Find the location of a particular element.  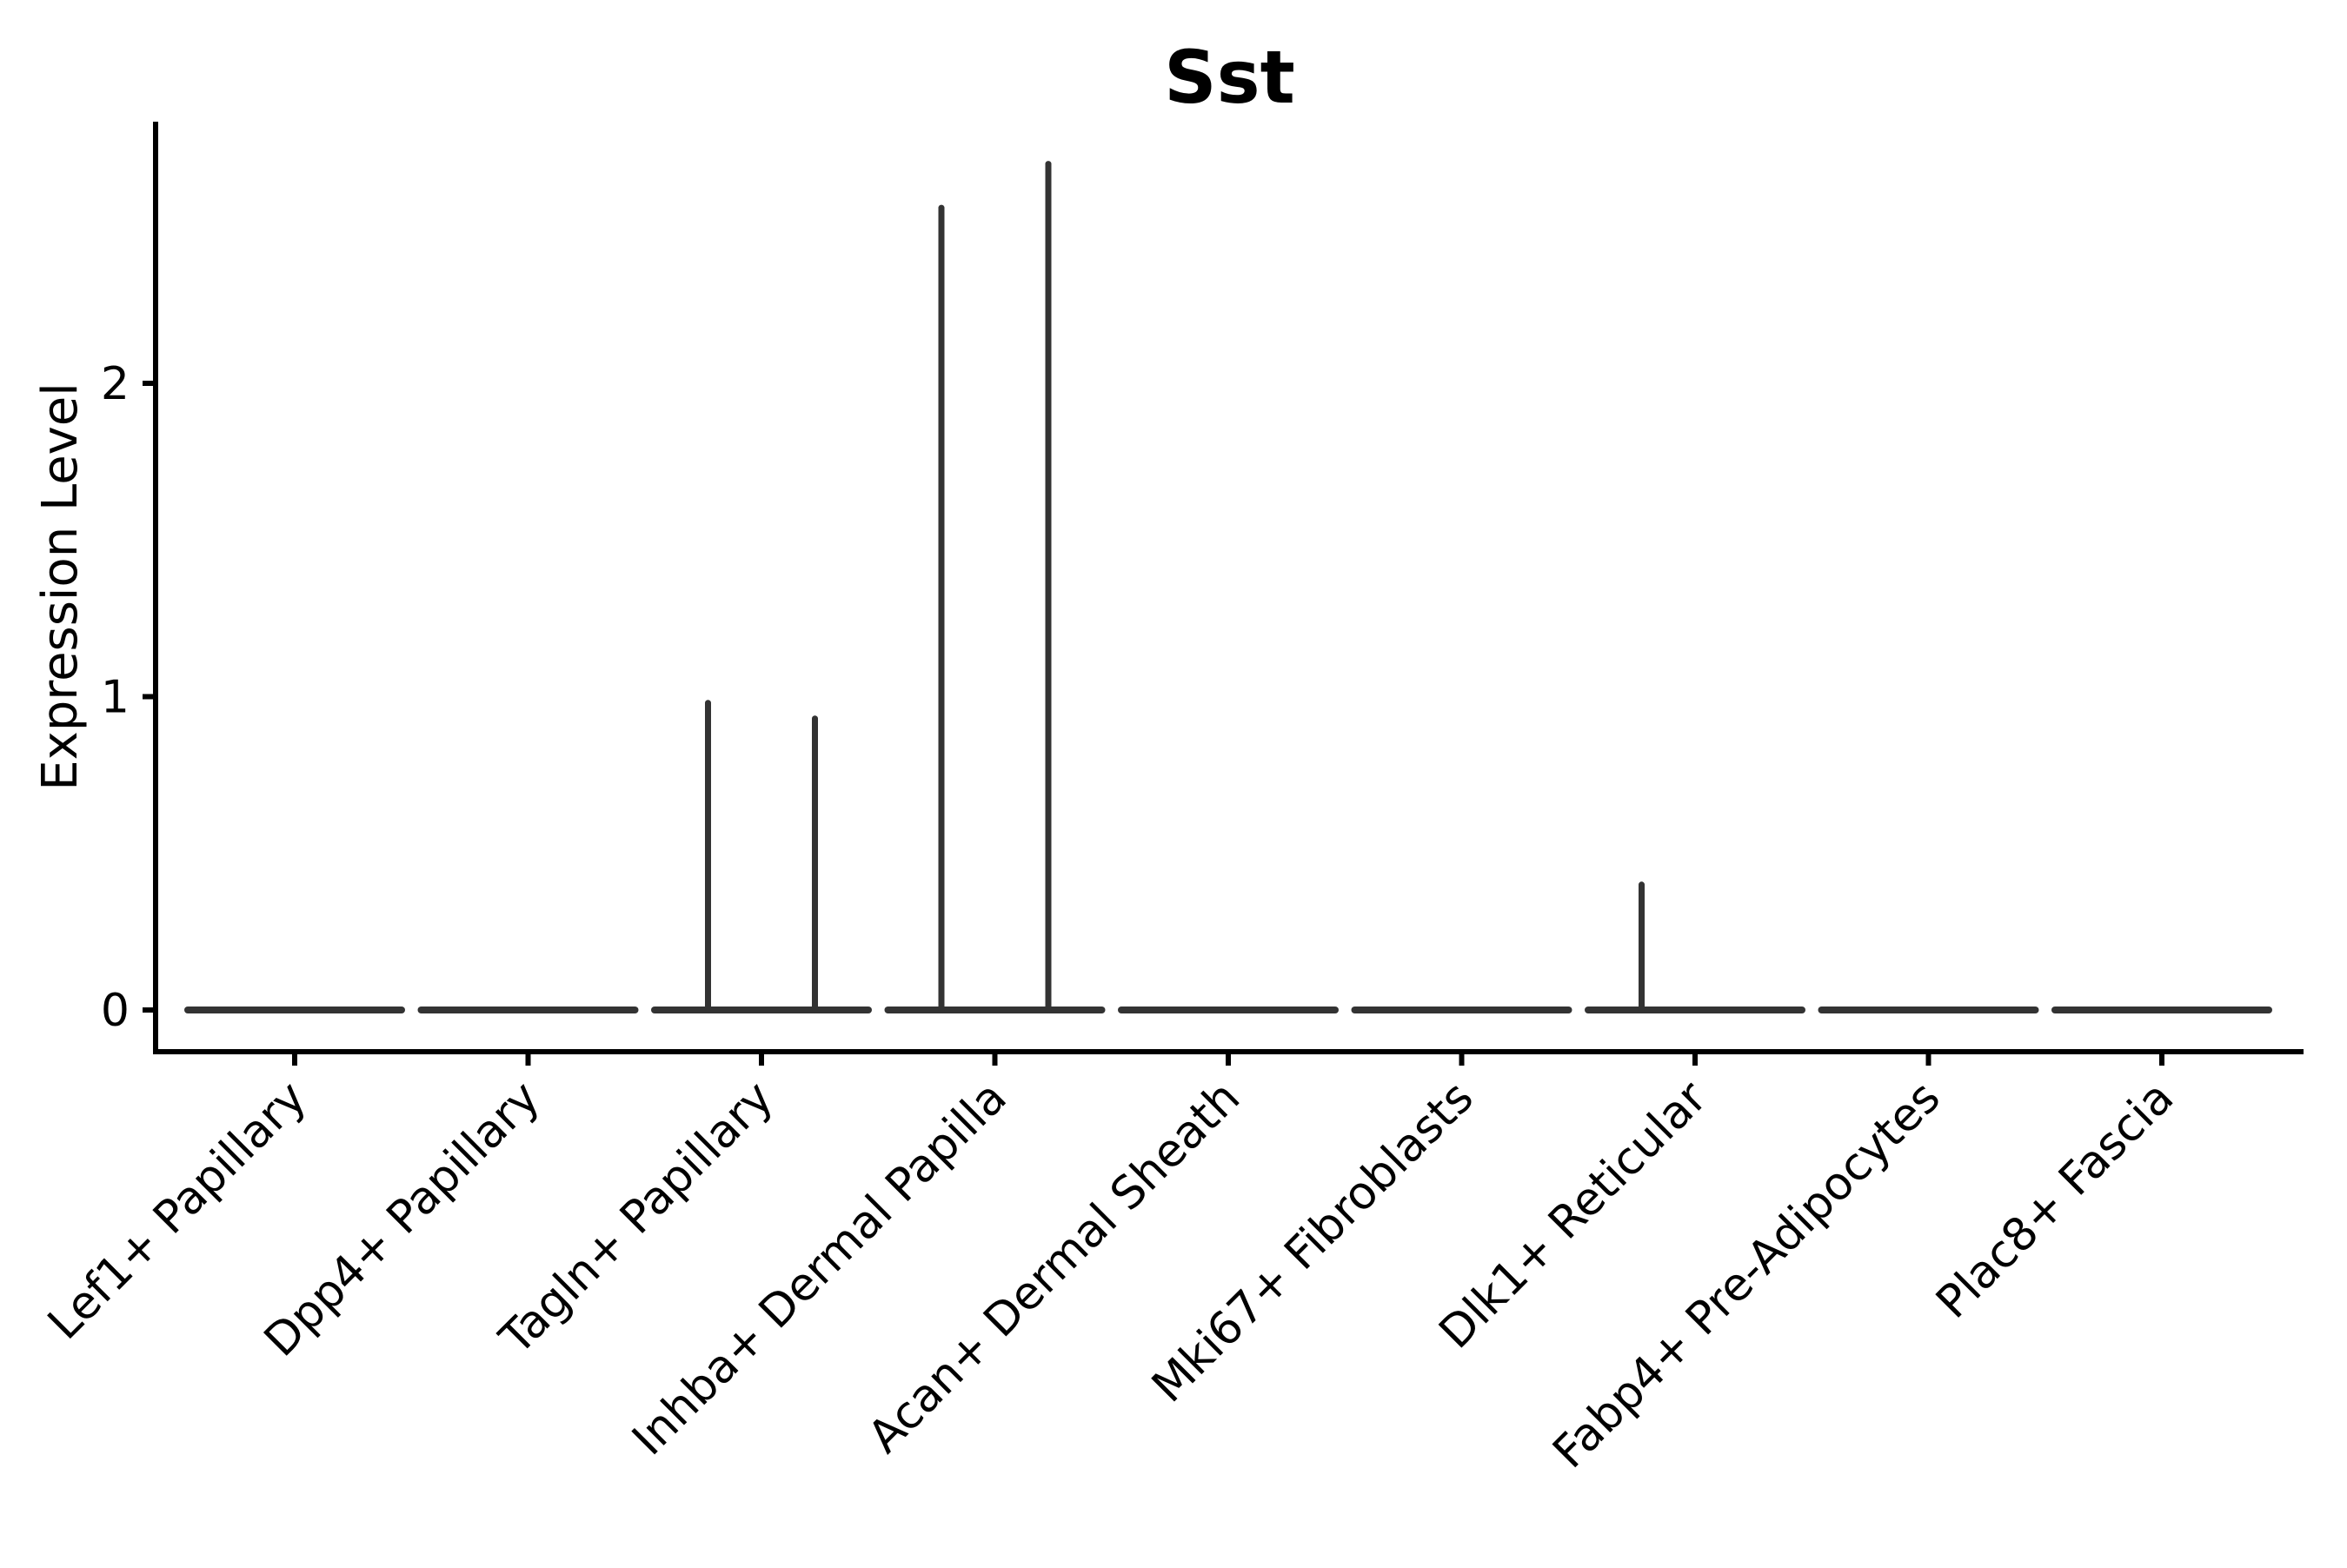

x-tick-label: Lef1+ Papillary is located at coordinates (177, 1211).